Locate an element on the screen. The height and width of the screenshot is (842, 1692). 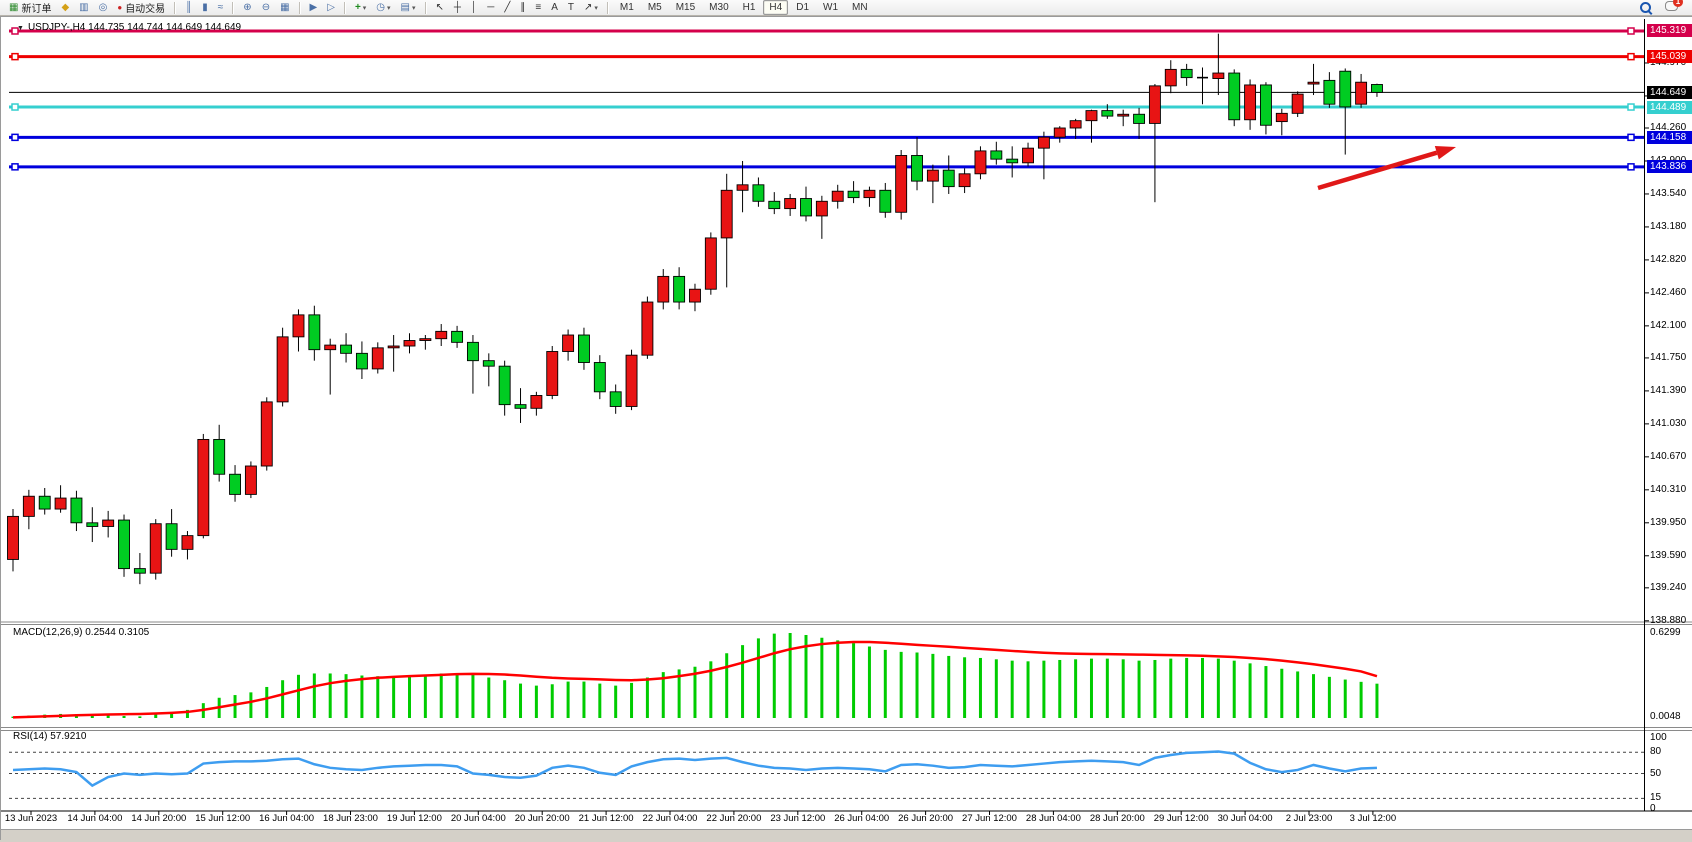
new-order-icon: ▦ is located at coordinates (14, 7).